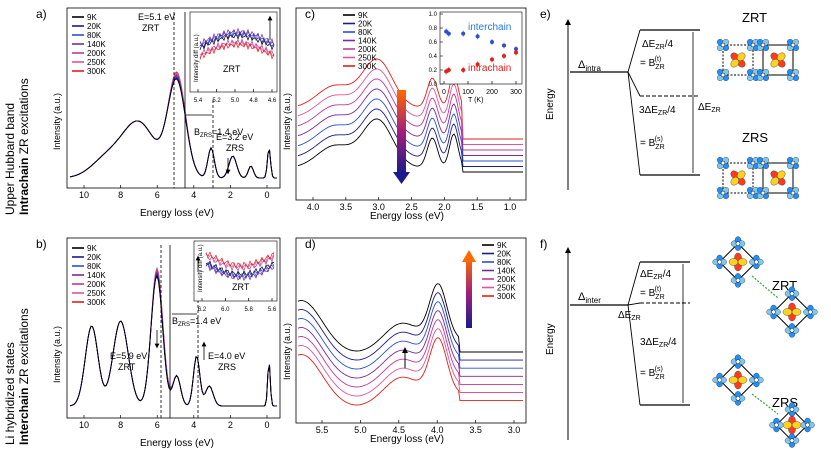 The width and height of the screenshot is (831, 457). I want to click on svg-text: Interchain ZR excitations, so click(24, 376).